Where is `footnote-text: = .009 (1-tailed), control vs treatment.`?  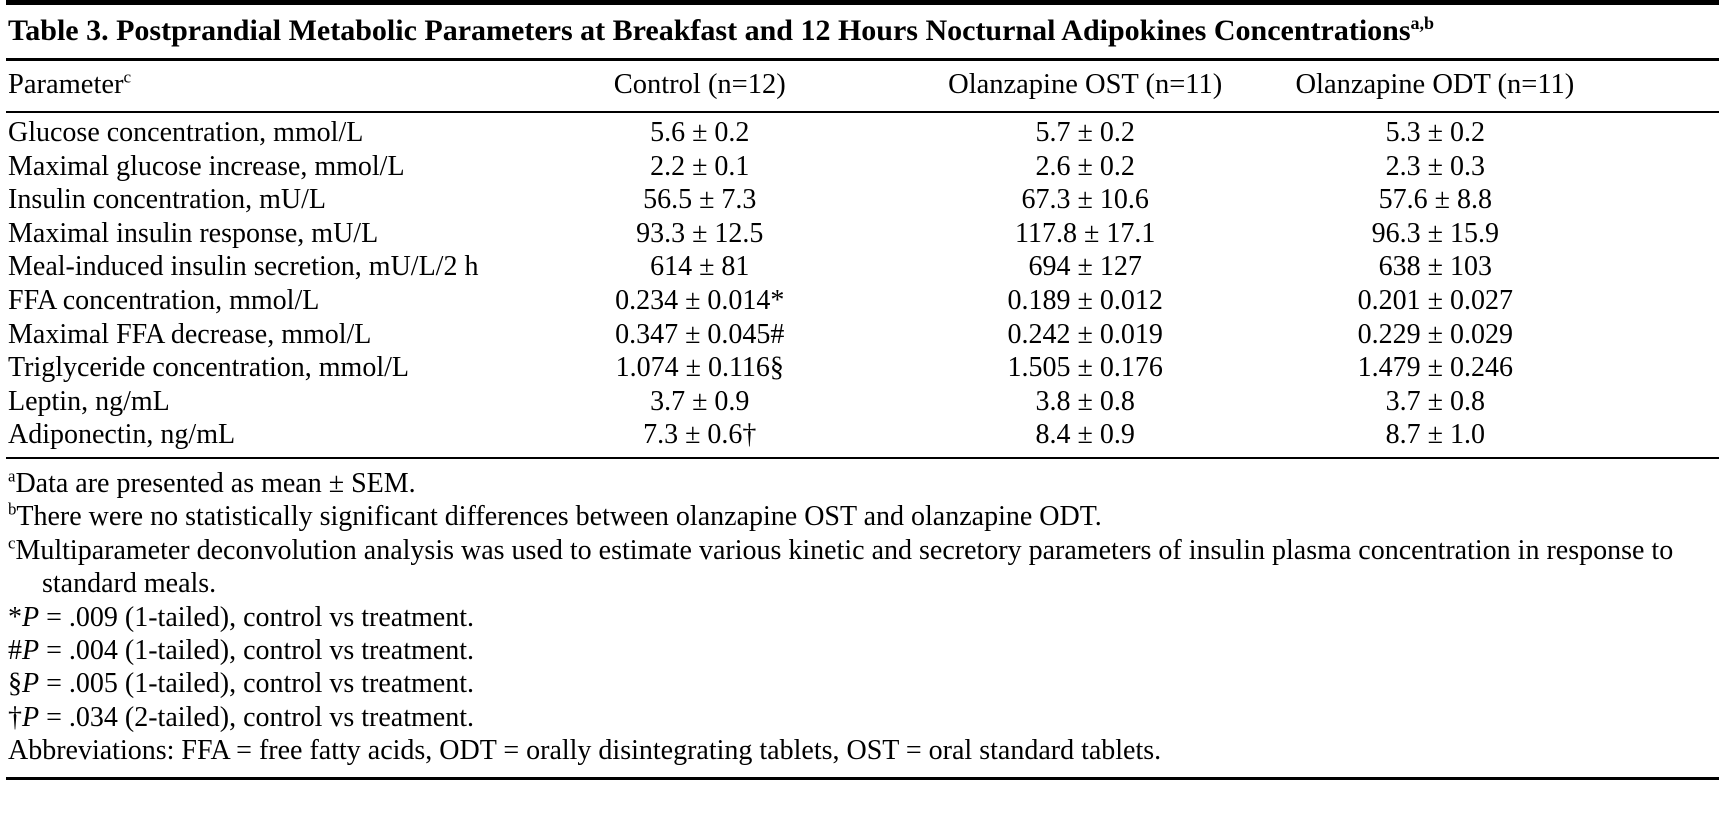 footnote-text: = .009 (1-tailed), control vs treatment. is located at coordinates (256, 617).